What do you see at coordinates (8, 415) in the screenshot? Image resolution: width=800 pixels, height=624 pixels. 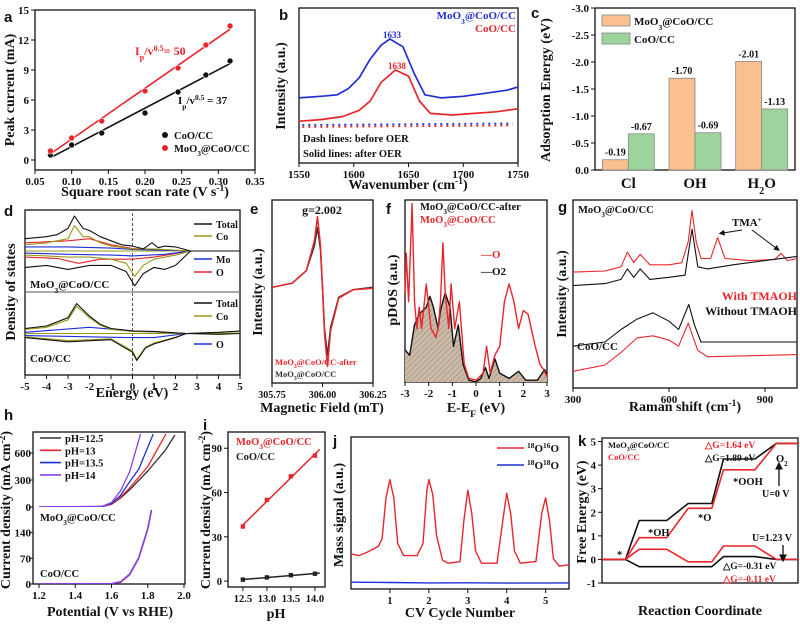 I see `panel-letter: h` at bounding box center [8, 415].